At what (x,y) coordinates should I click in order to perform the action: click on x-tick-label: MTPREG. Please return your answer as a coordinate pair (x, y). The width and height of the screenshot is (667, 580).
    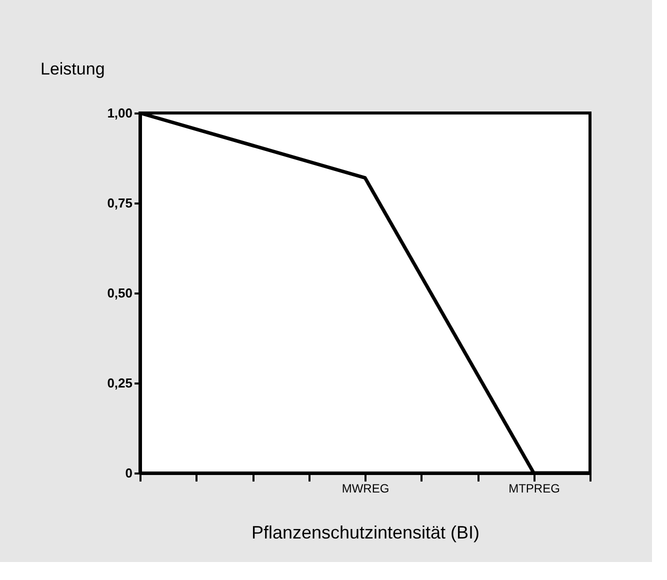
    Looking at the image, I should click on (534, 489).